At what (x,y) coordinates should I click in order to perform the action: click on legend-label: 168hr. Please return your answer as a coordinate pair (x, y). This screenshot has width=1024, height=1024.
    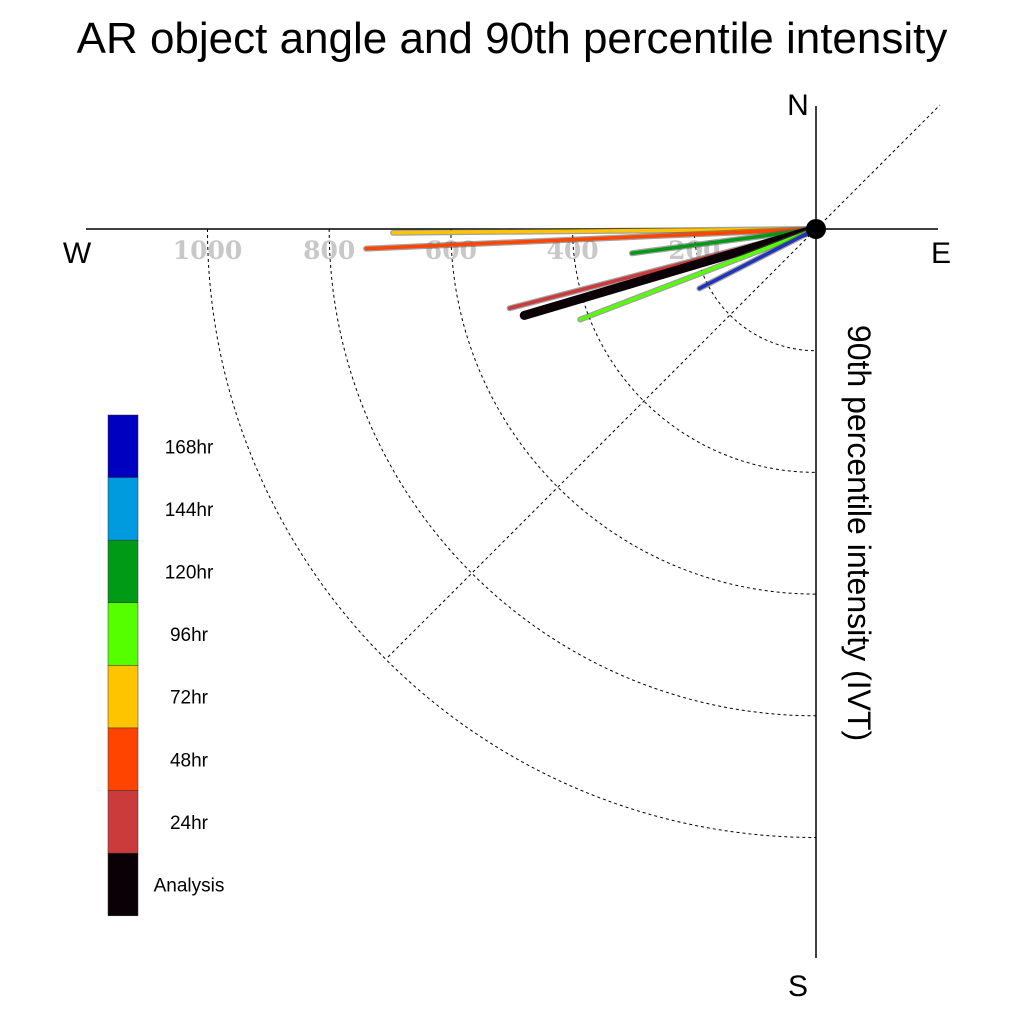
    Looking at the image, I should click on (189, 447).